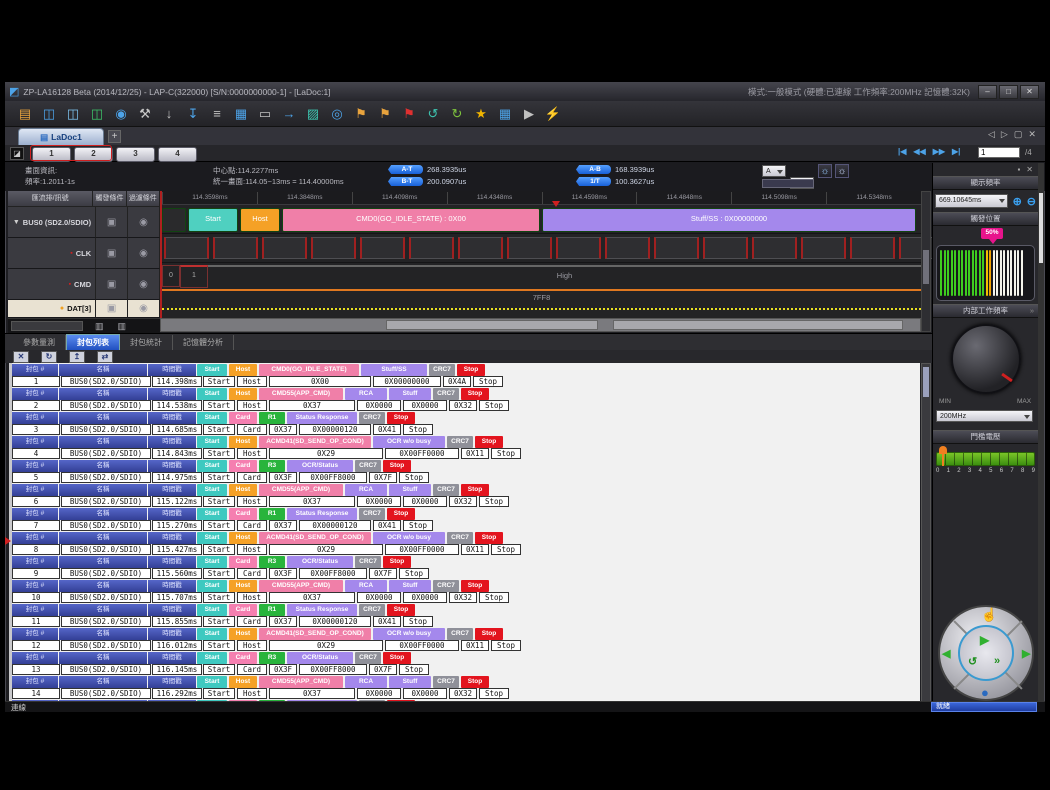  What do you see at coordinates (956, 151) in the screenshot?
I see `last-page-icon: ▶|` at bounding box center [956, 151].